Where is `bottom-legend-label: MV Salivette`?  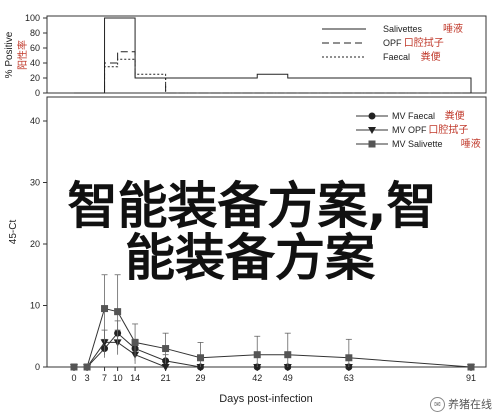
bottom-legend-label: MV Salivette is located at coordinates (417, 144).